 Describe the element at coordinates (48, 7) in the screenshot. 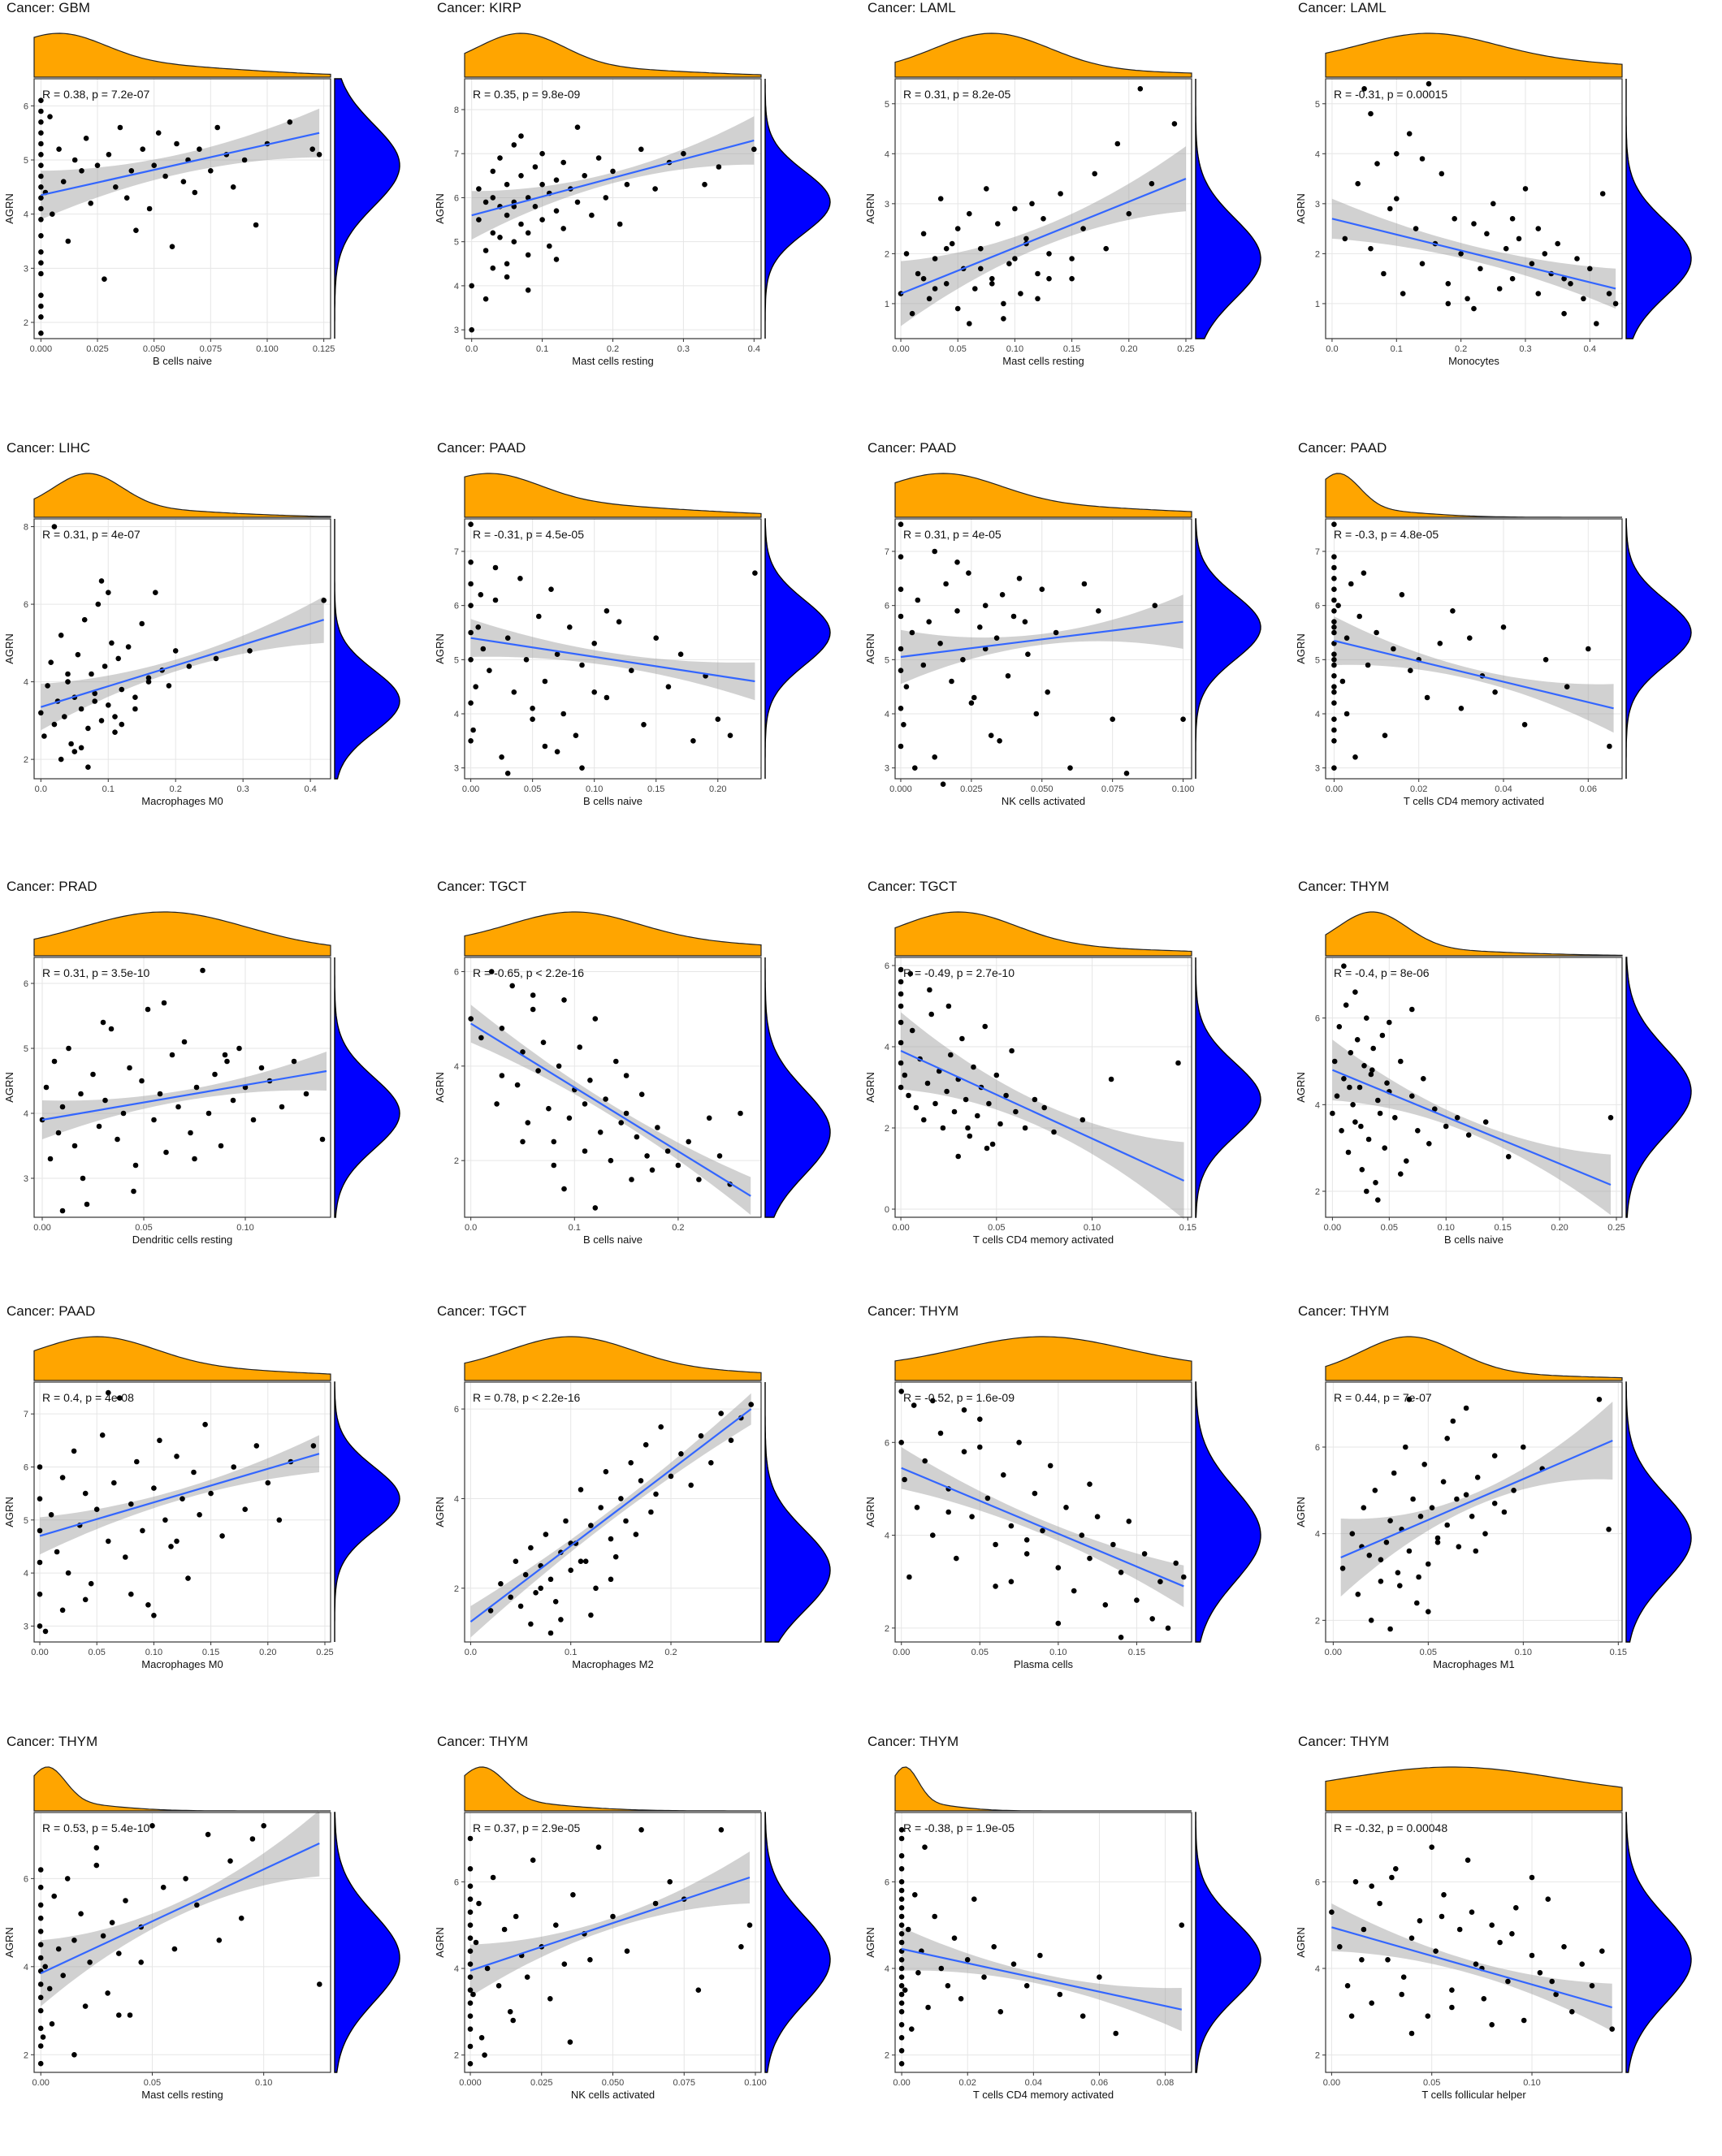

I see `cancer-title: Cancer: GBM` at that location.